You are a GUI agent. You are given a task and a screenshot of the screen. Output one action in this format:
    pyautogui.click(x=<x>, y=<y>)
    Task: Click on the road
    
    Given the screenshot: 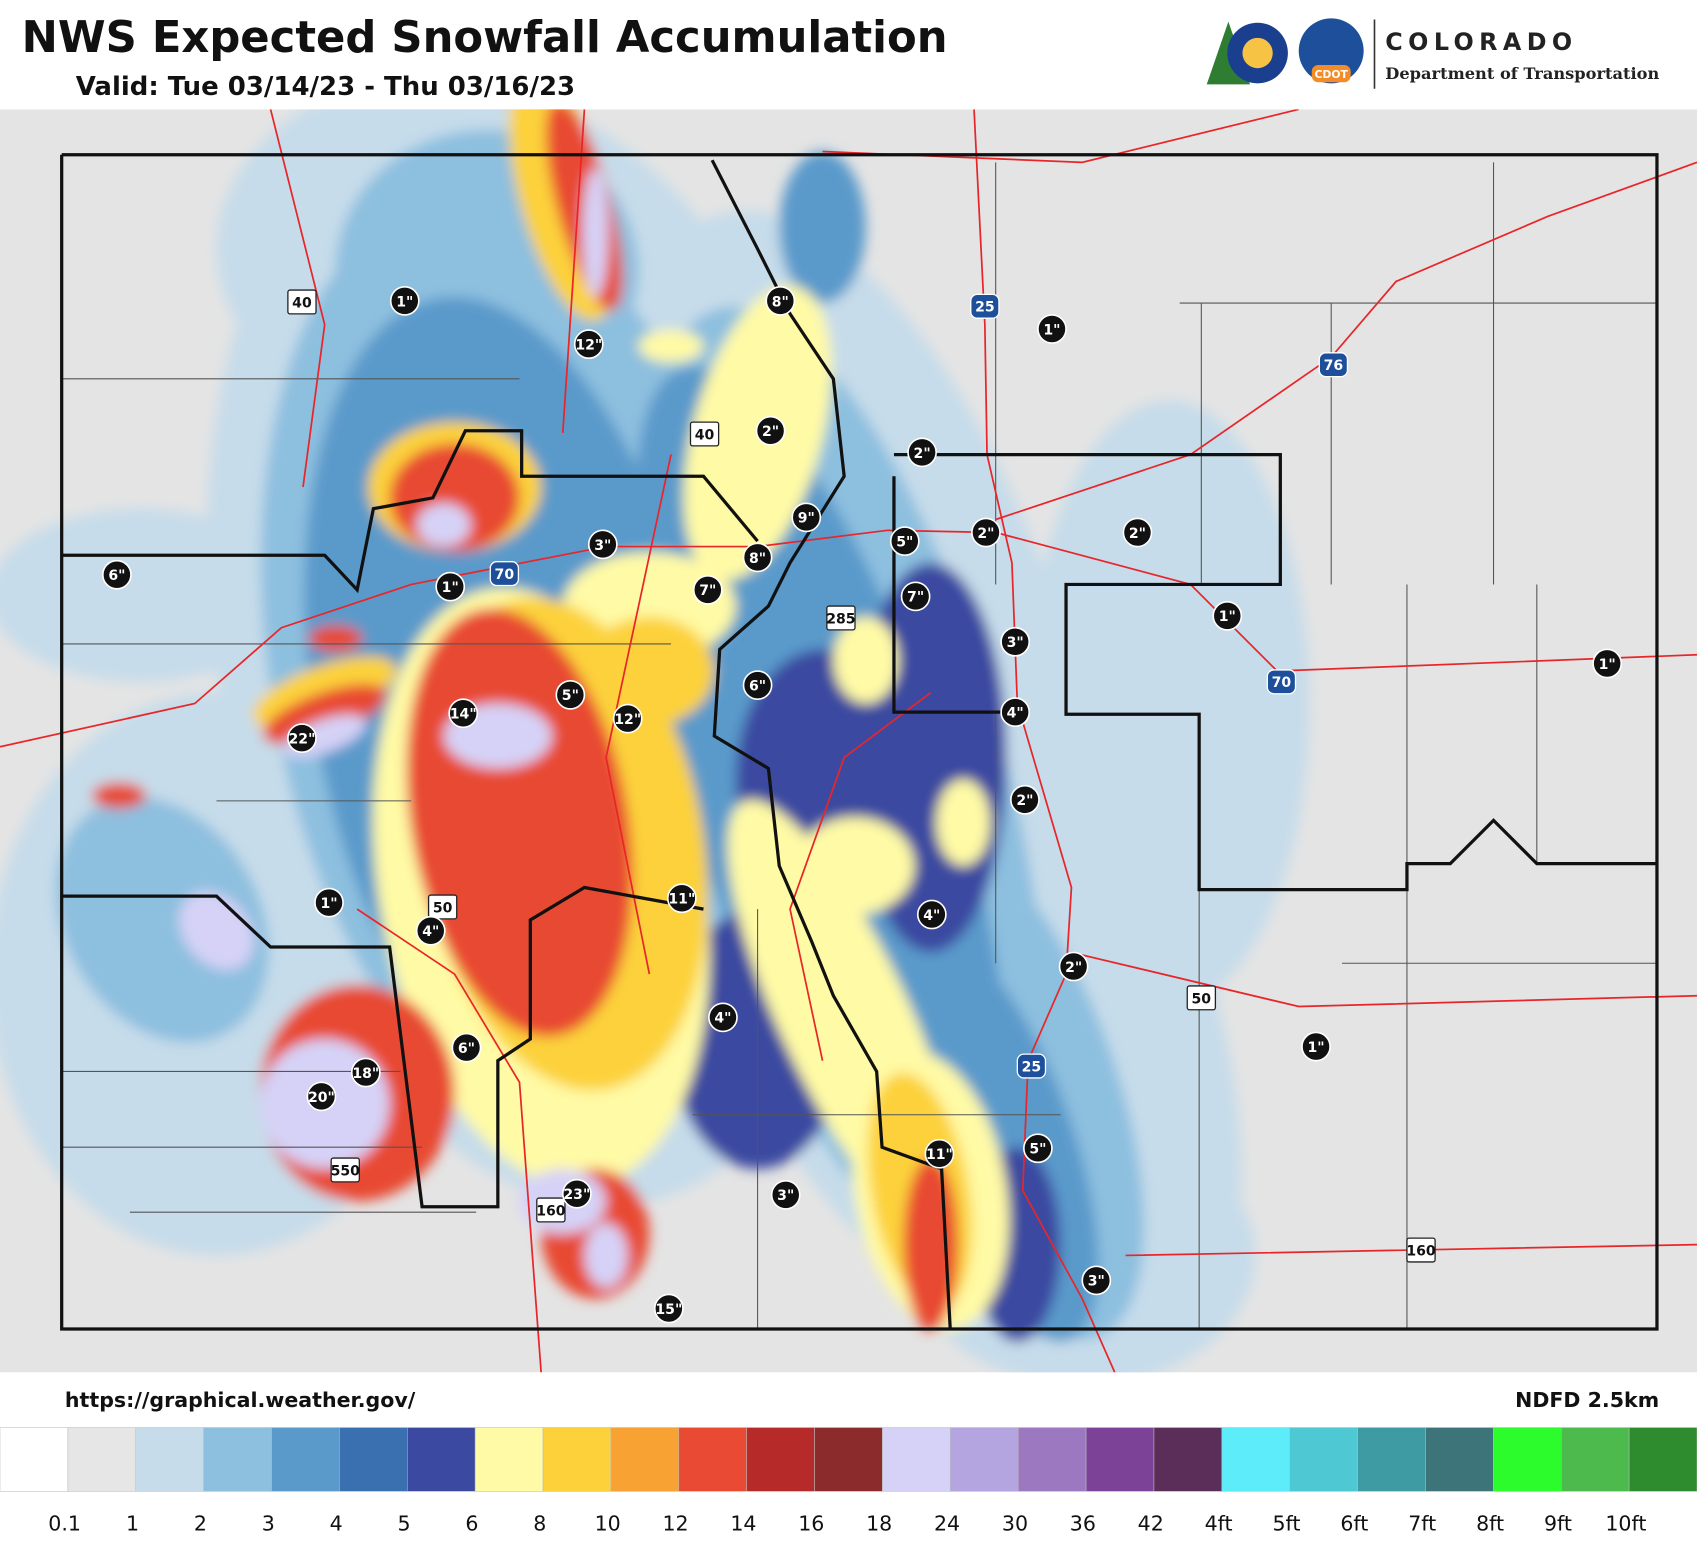 What is the action you would take?
    pyautogui.click(x=1346, y=341)
    